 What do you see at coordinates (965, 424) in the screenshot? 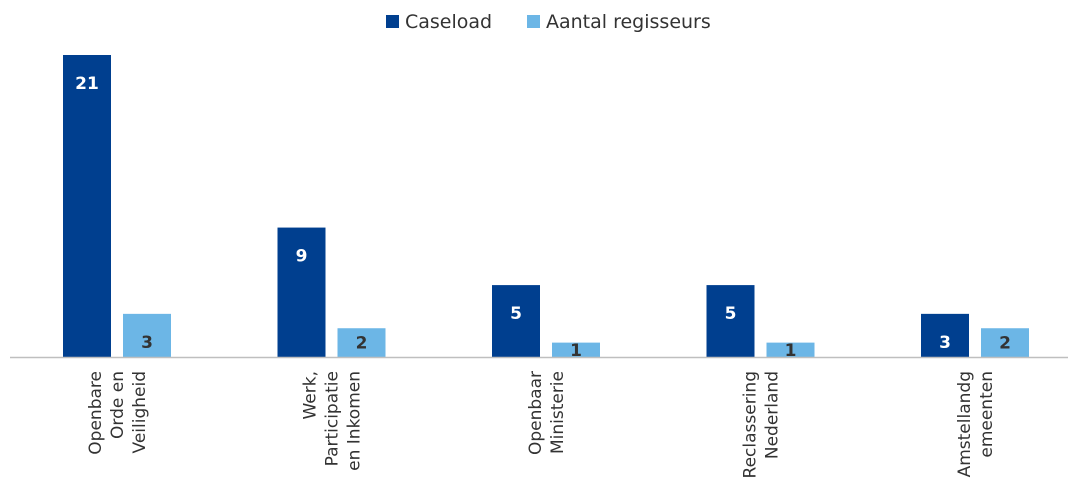
I see `category-label-line-4-0: Amstellandg` at bounding box center [965, 424].